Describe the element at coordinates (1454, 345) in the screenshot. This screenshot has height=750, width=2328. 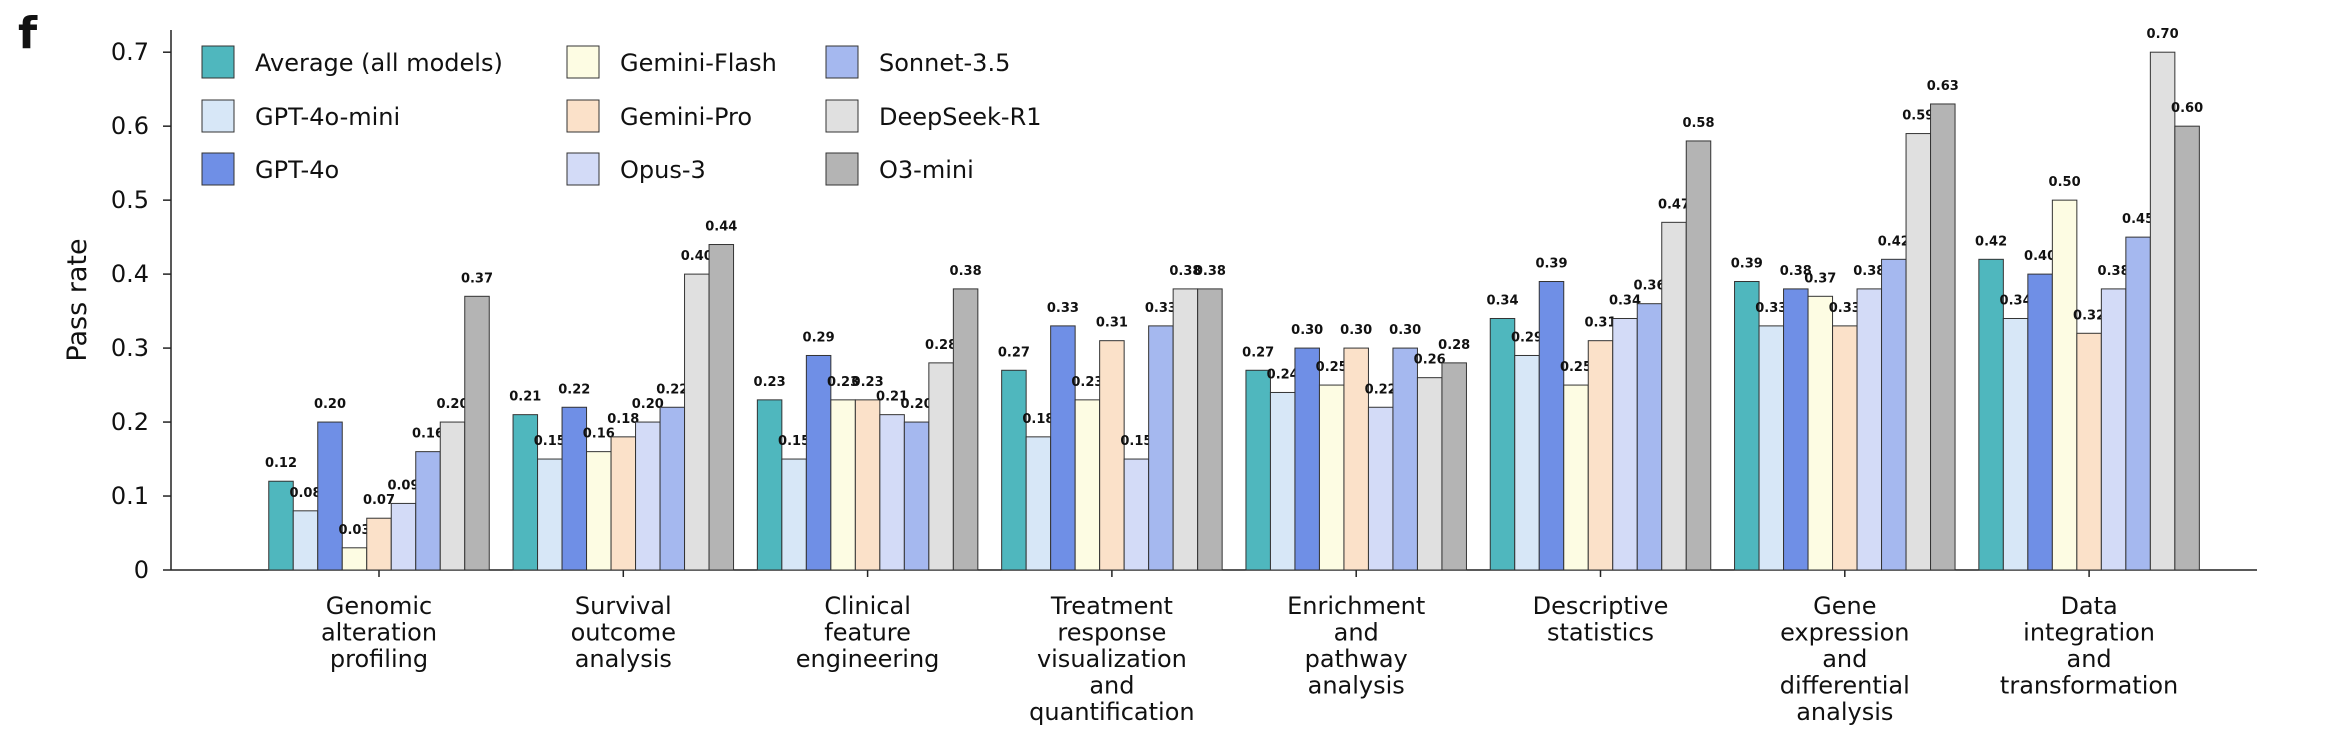
I see `value-label: 0.28` at that location.